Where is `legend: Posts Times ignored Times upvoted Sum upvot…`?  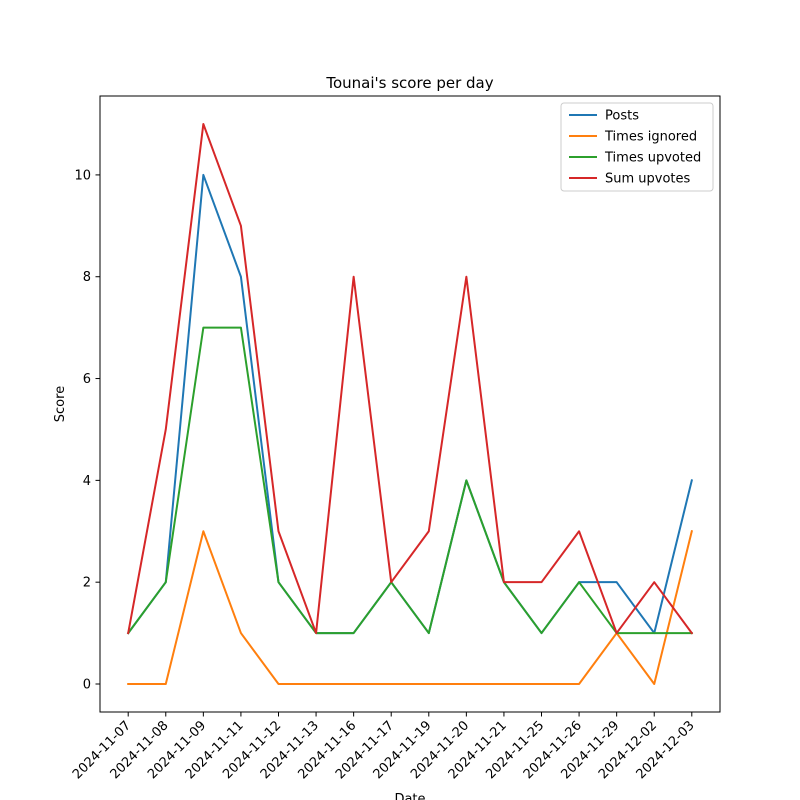 legend: Posts Times ignored Times upvoted Sum upvot… is located at coordinates (637, 147).